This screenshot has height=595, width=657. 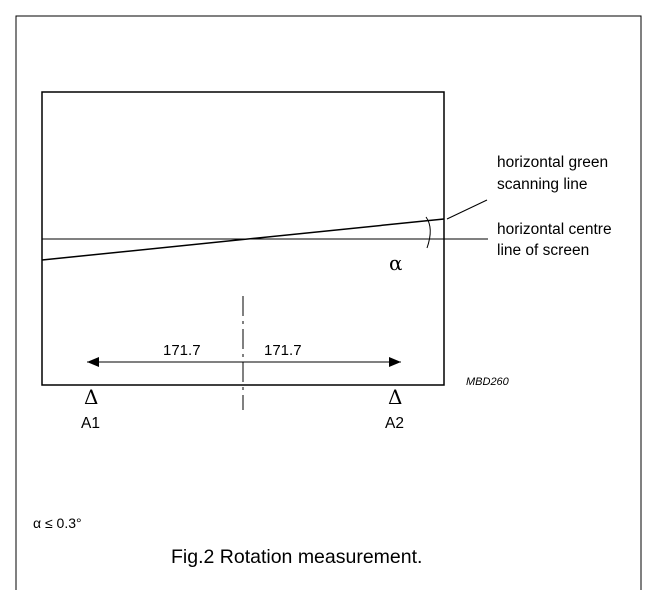 What do you see at coordinates (57, 523) in the screenshot?
I see `condition-text: α ≤ 0.3°` at bounding box center [57, 523].